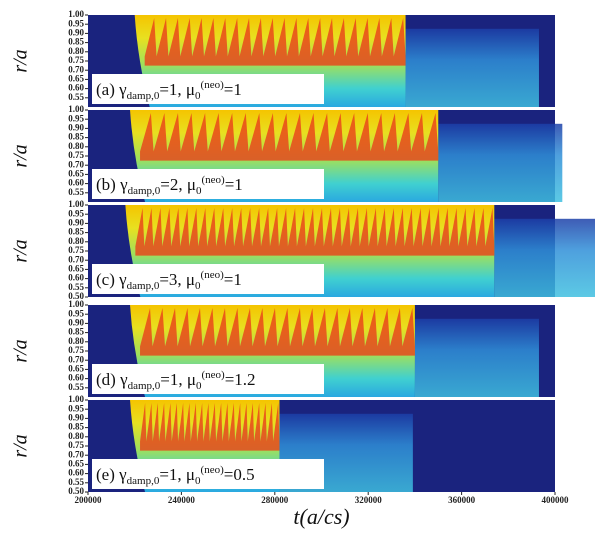  Describe the element at coordinates (111, 279) in the screenshot. I see `annotation-part: (c) γ` at that location.